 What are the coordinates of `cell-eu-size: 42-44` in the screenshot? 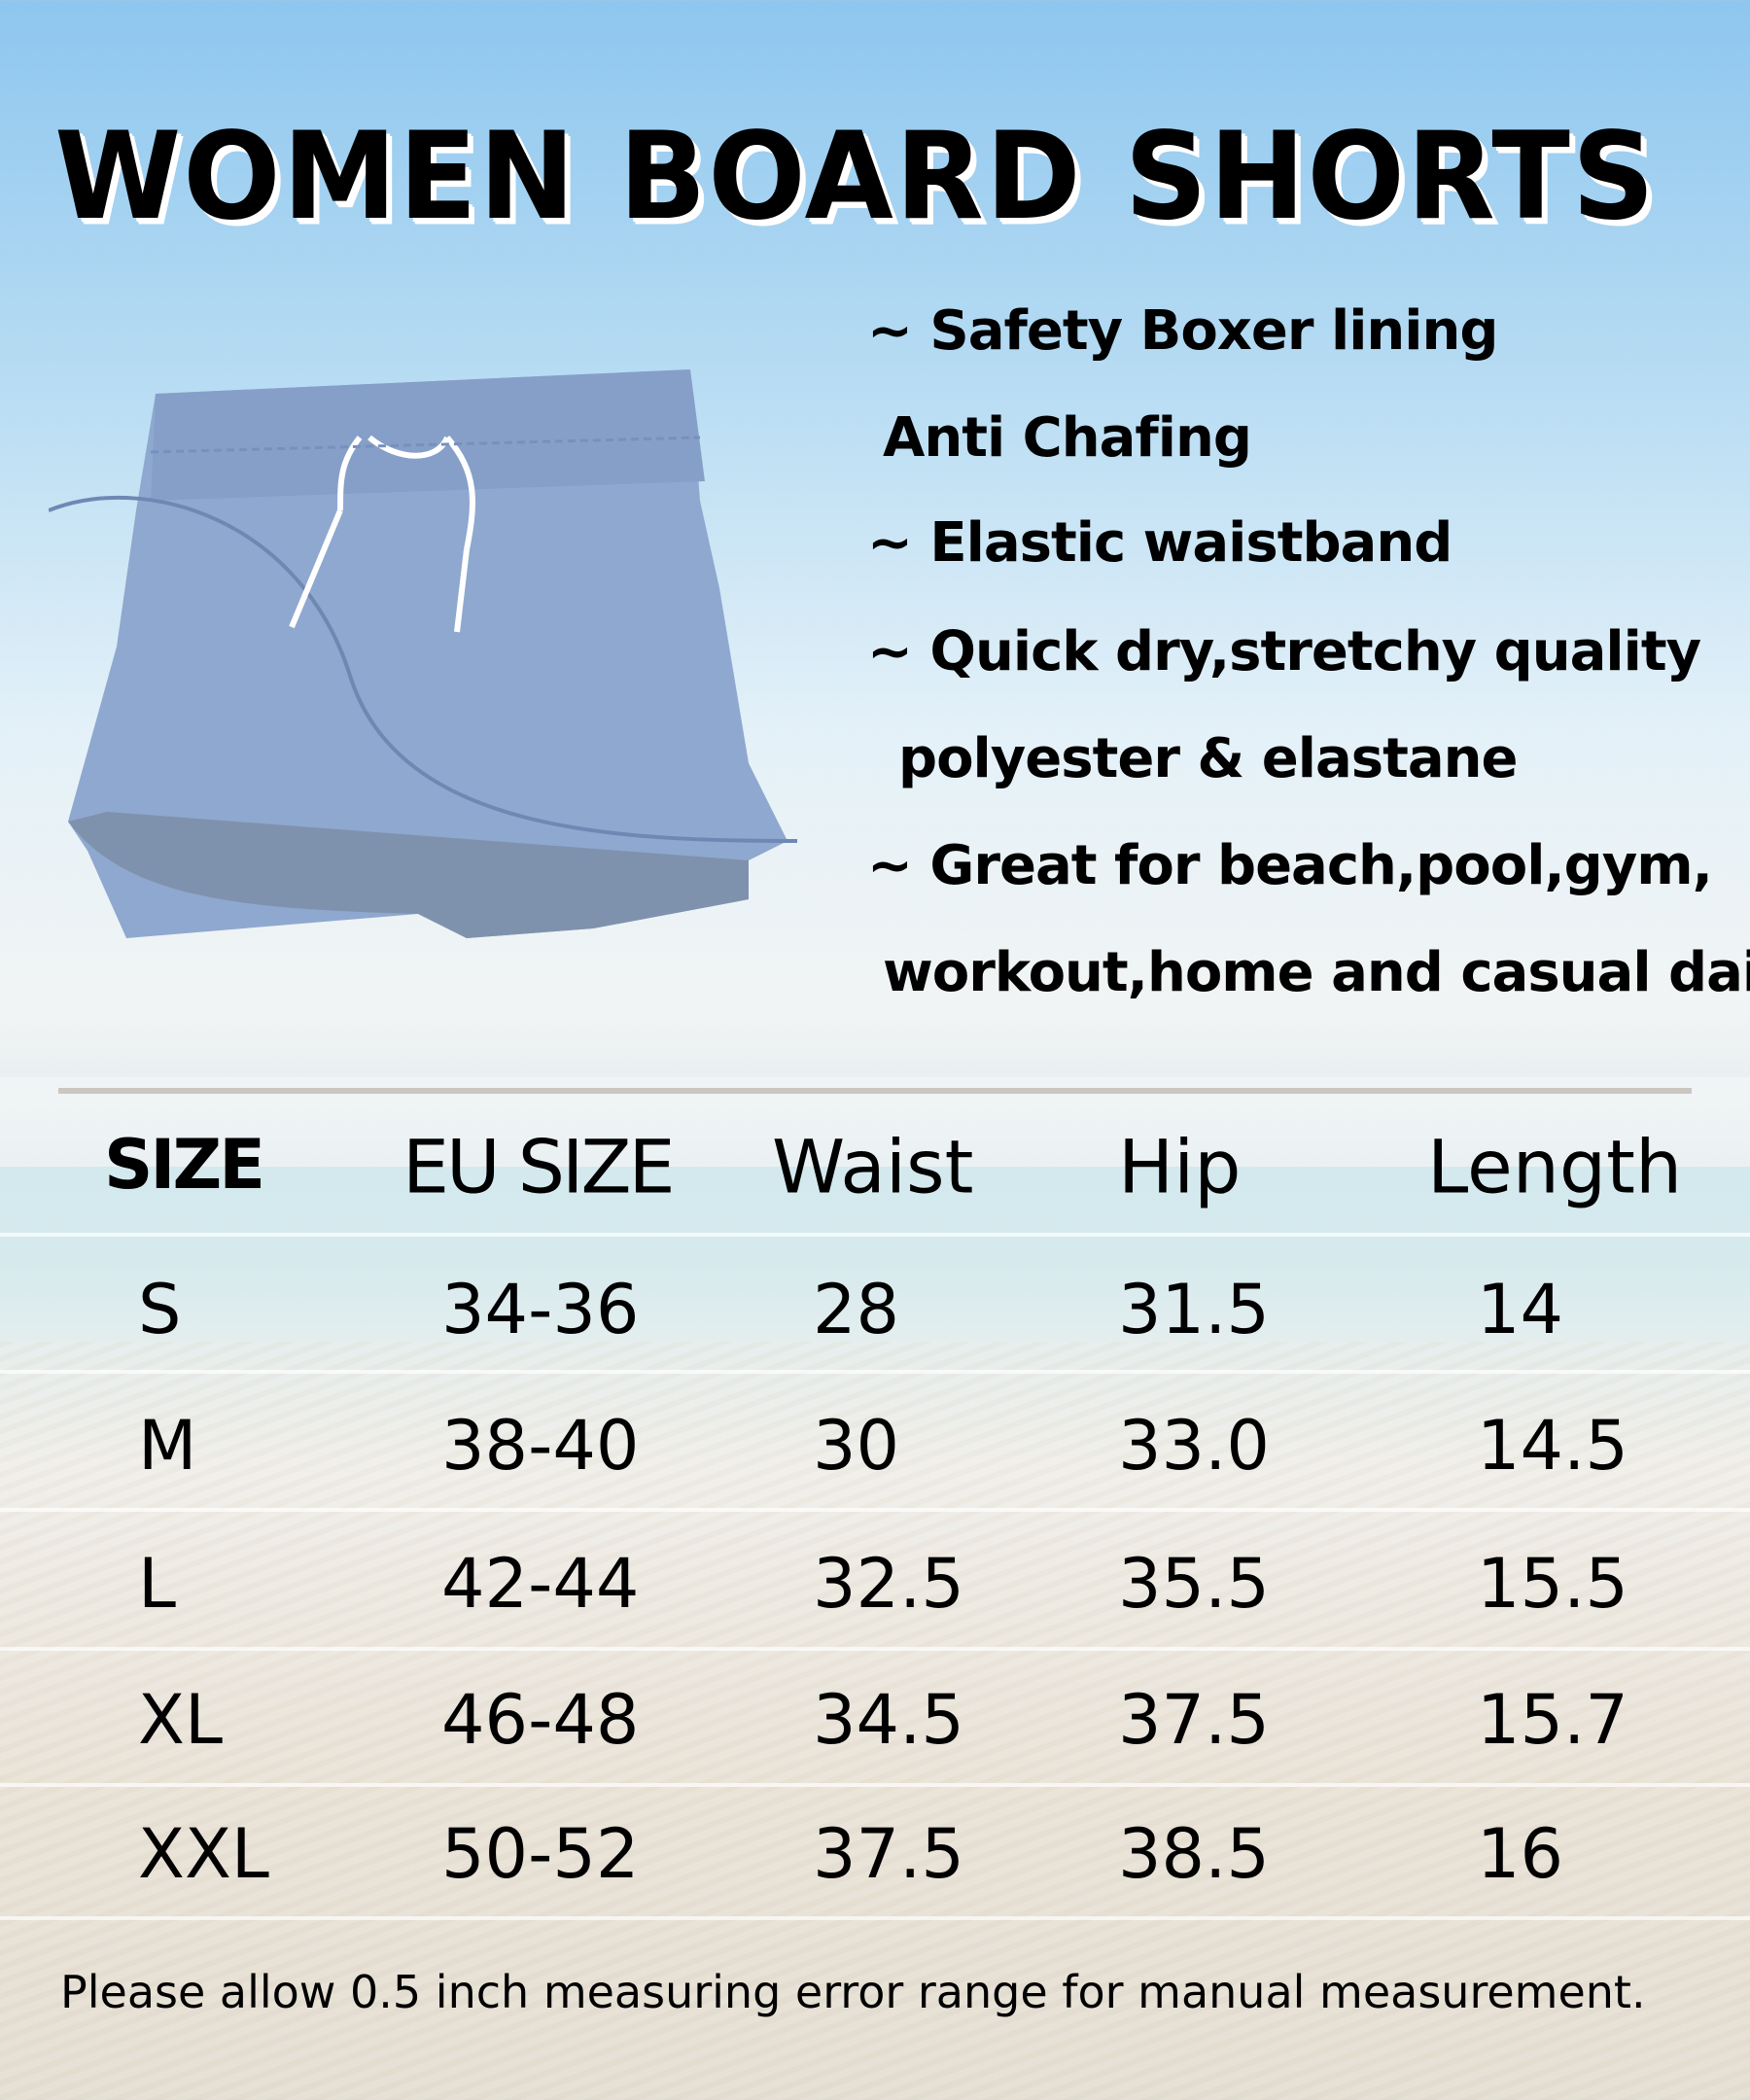 It's located at (540, 1584).